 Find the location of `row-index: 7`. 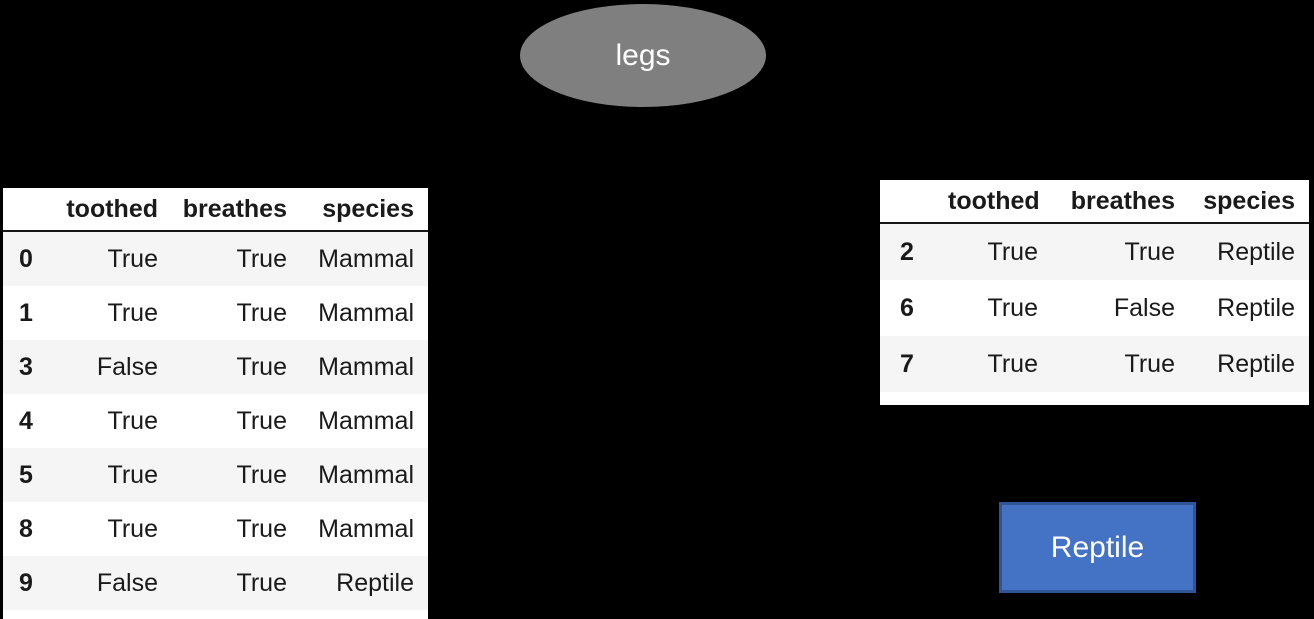

row-index: 7 is located at coordinates (907, 363).